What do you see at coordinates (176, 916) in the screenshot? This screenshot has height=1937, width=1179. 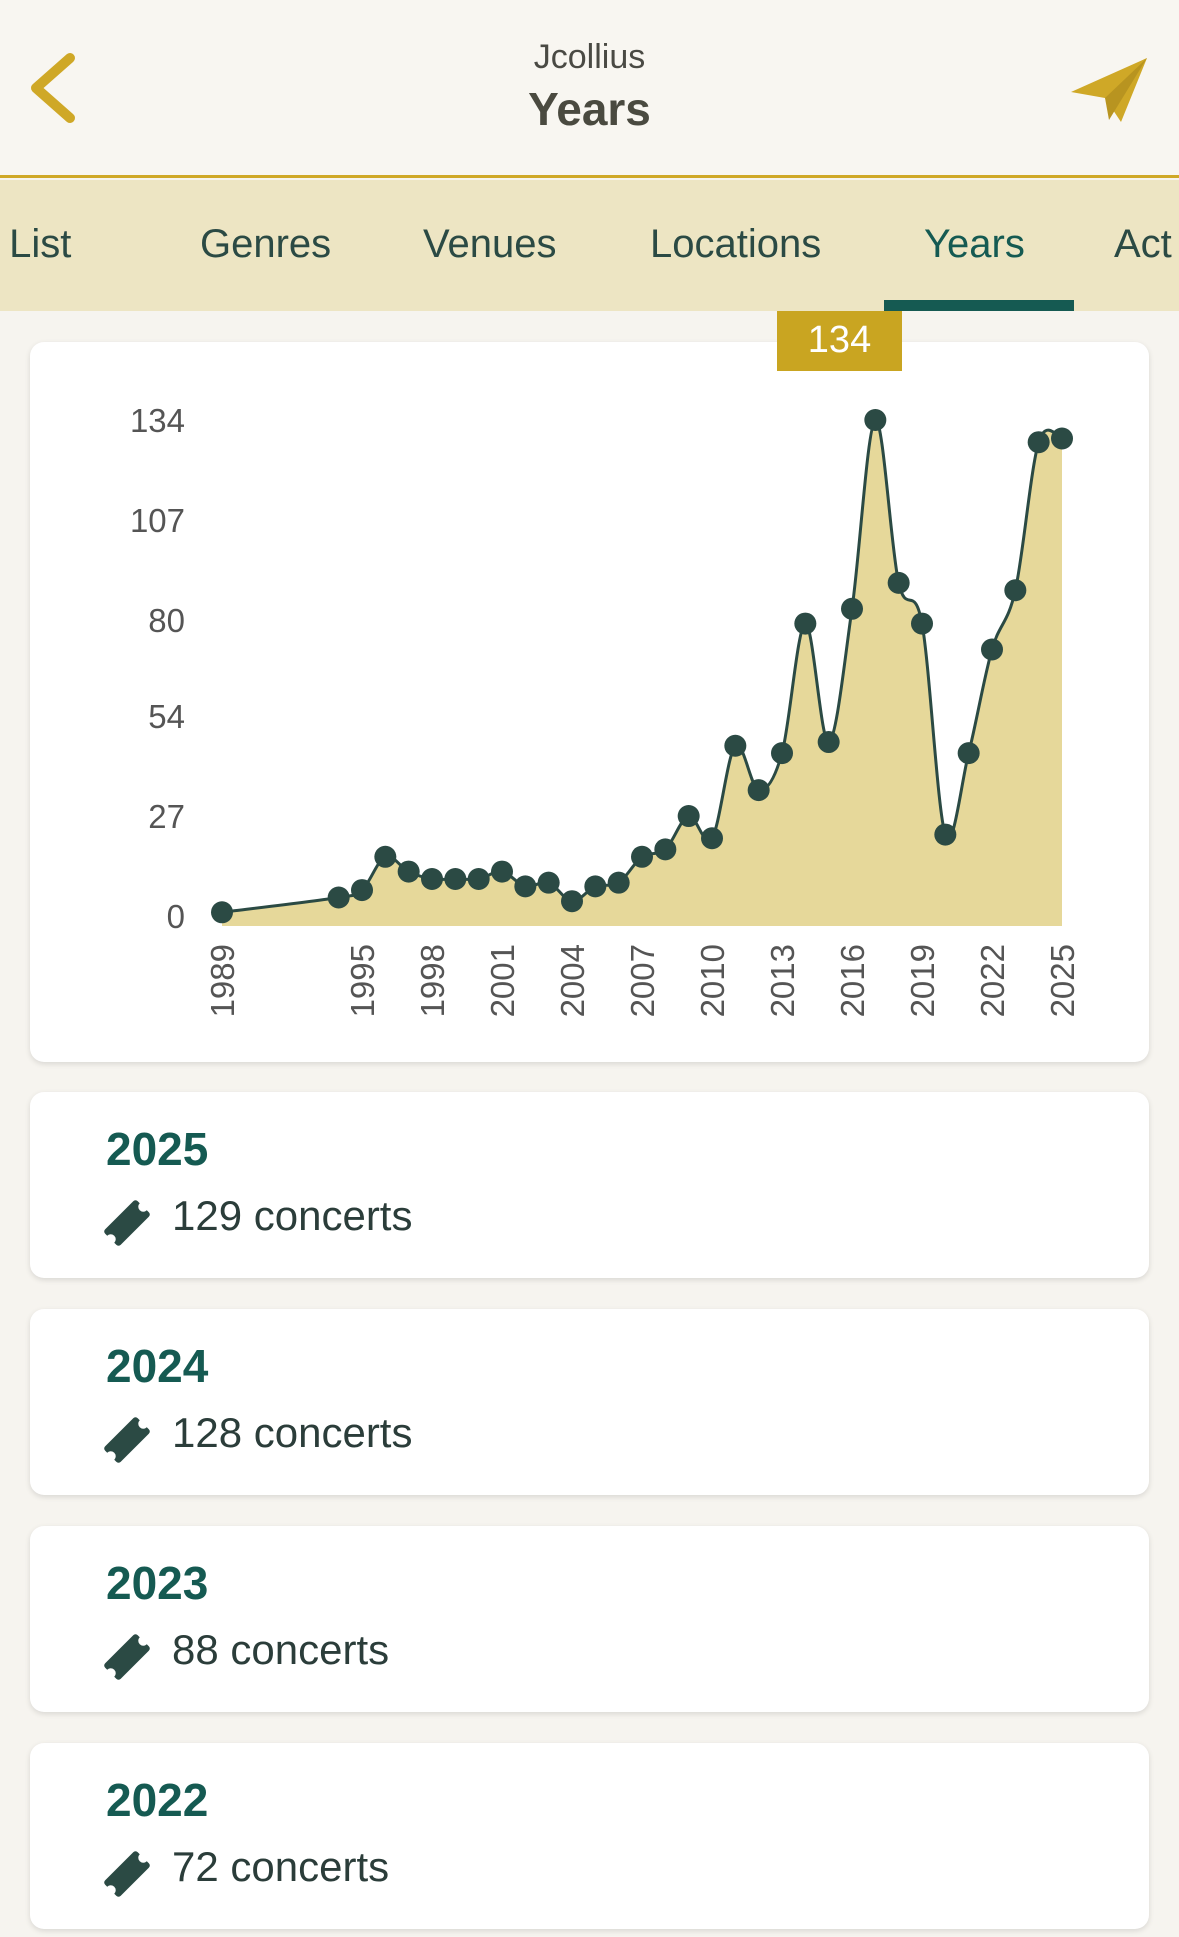 I see `y-tick-label: 0` at bounding box center [176, 916].